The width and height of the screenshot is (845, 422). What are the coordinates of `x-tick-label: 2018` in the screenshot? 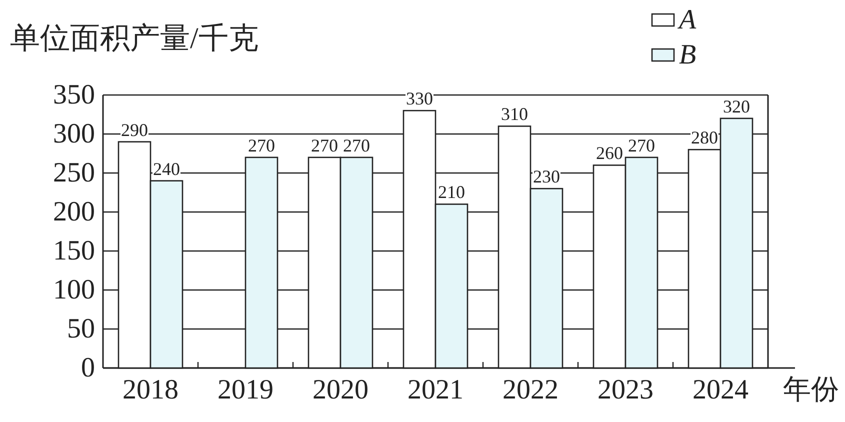 It's located at (150, 390).